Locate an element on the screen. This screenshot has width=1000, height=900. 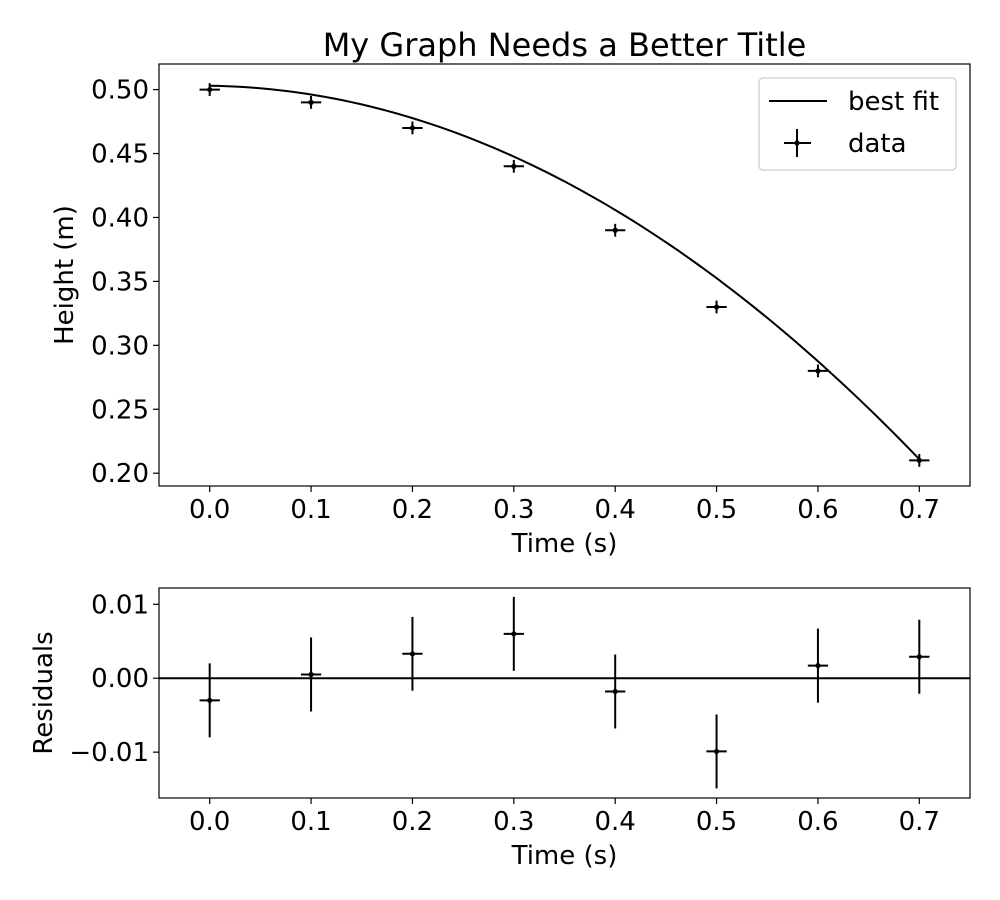
residuals-y-tick-label: 0.01 is located at coordinates (120, 605).